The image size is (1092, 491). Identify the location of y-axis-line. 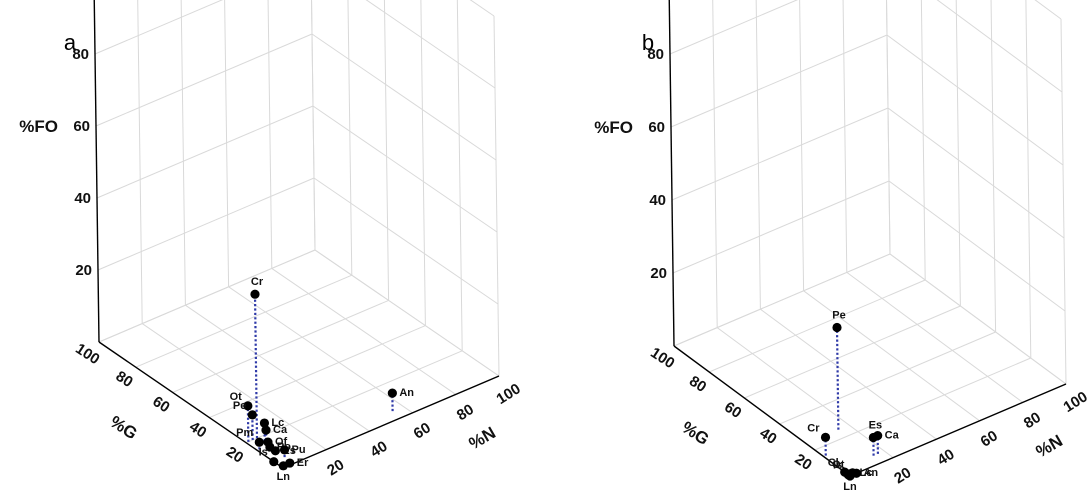
(762, 411).